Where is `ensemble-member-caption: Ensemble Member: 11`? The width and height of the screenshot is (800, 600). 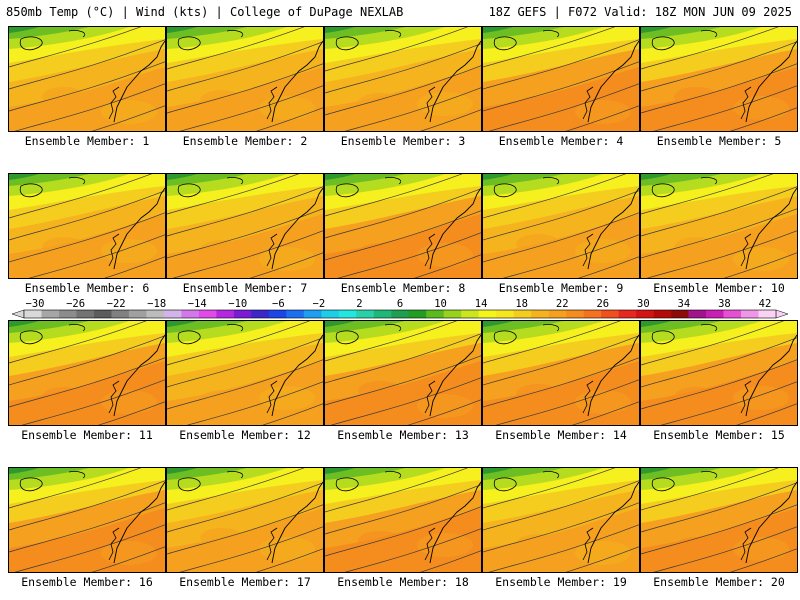 ensemble-member-caption: Ensemble Member: 11 is located at coordinates (87, 435).